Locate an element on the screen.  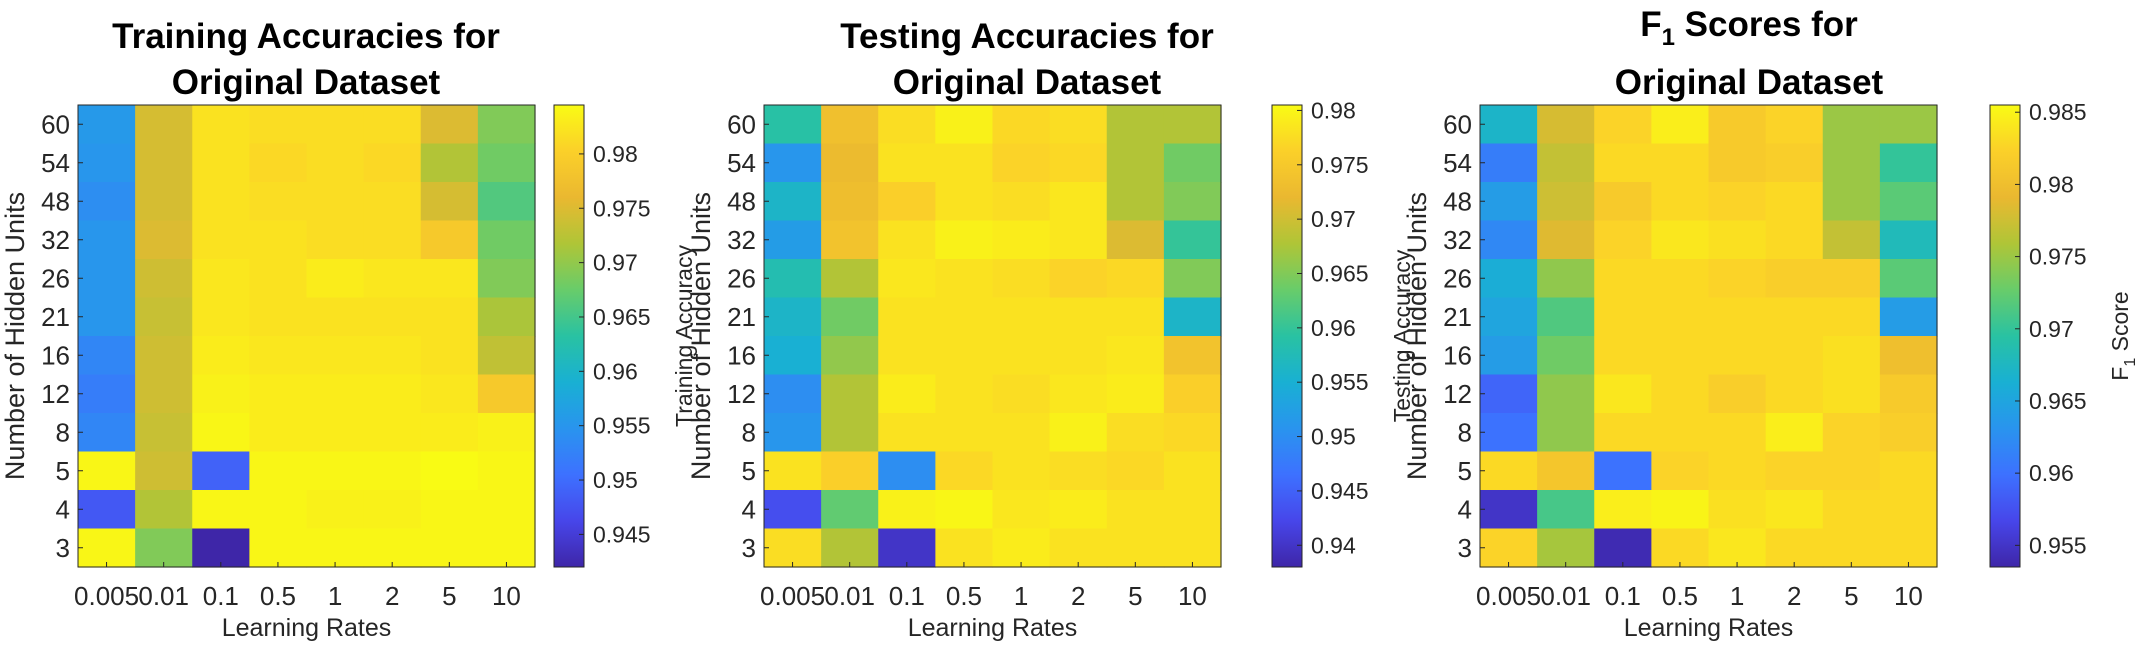
colorbar is located at coordinates (569, 336).